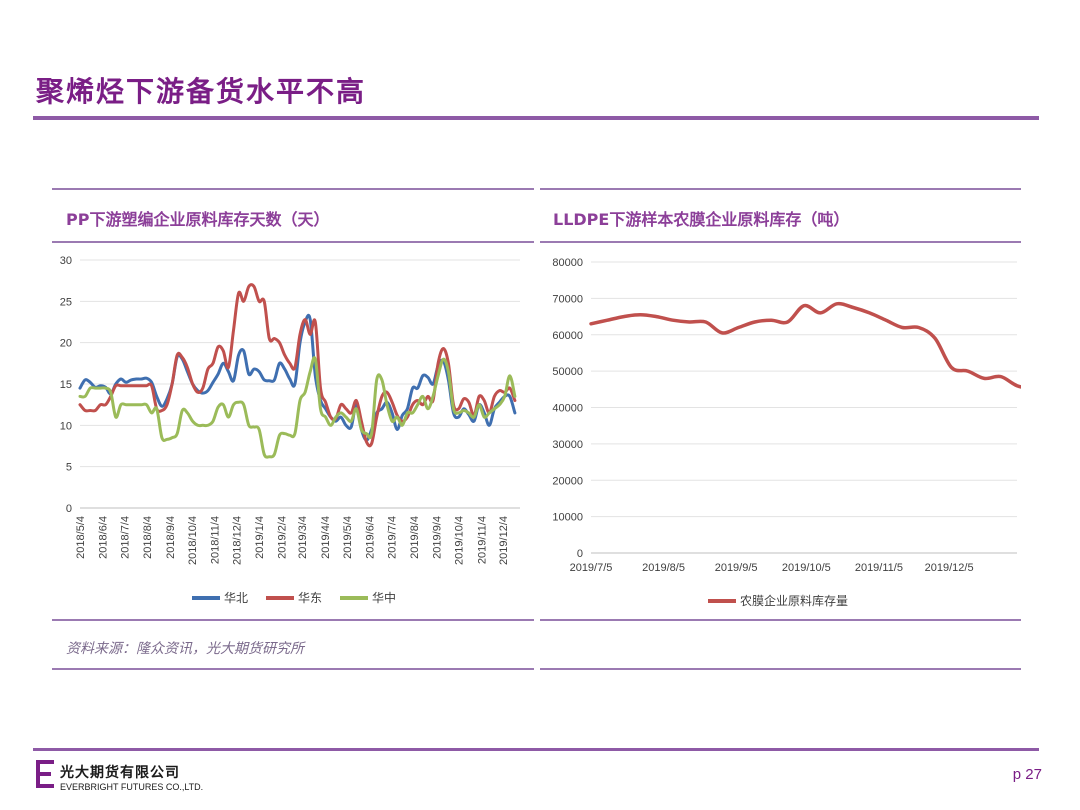 The width and height of the screenshot is (1080, 810). What do you see at coordinates (438, 537) in the screenshot?
I see `x-tick-label: 2019/9/4` at bounding box center [438, 537].